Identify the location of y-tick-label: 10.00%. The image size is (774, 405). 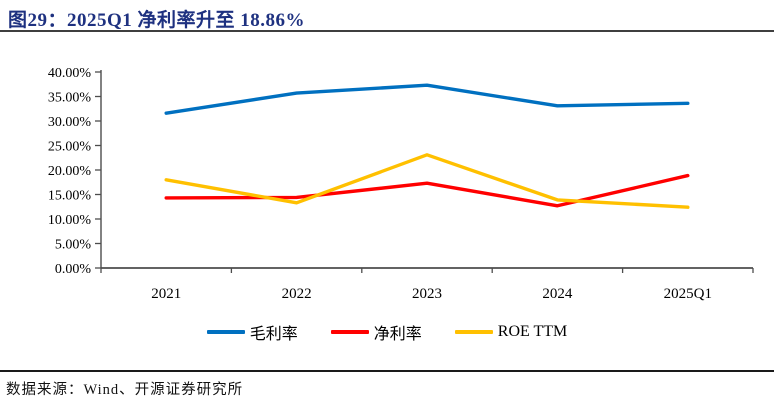
(70, 220).